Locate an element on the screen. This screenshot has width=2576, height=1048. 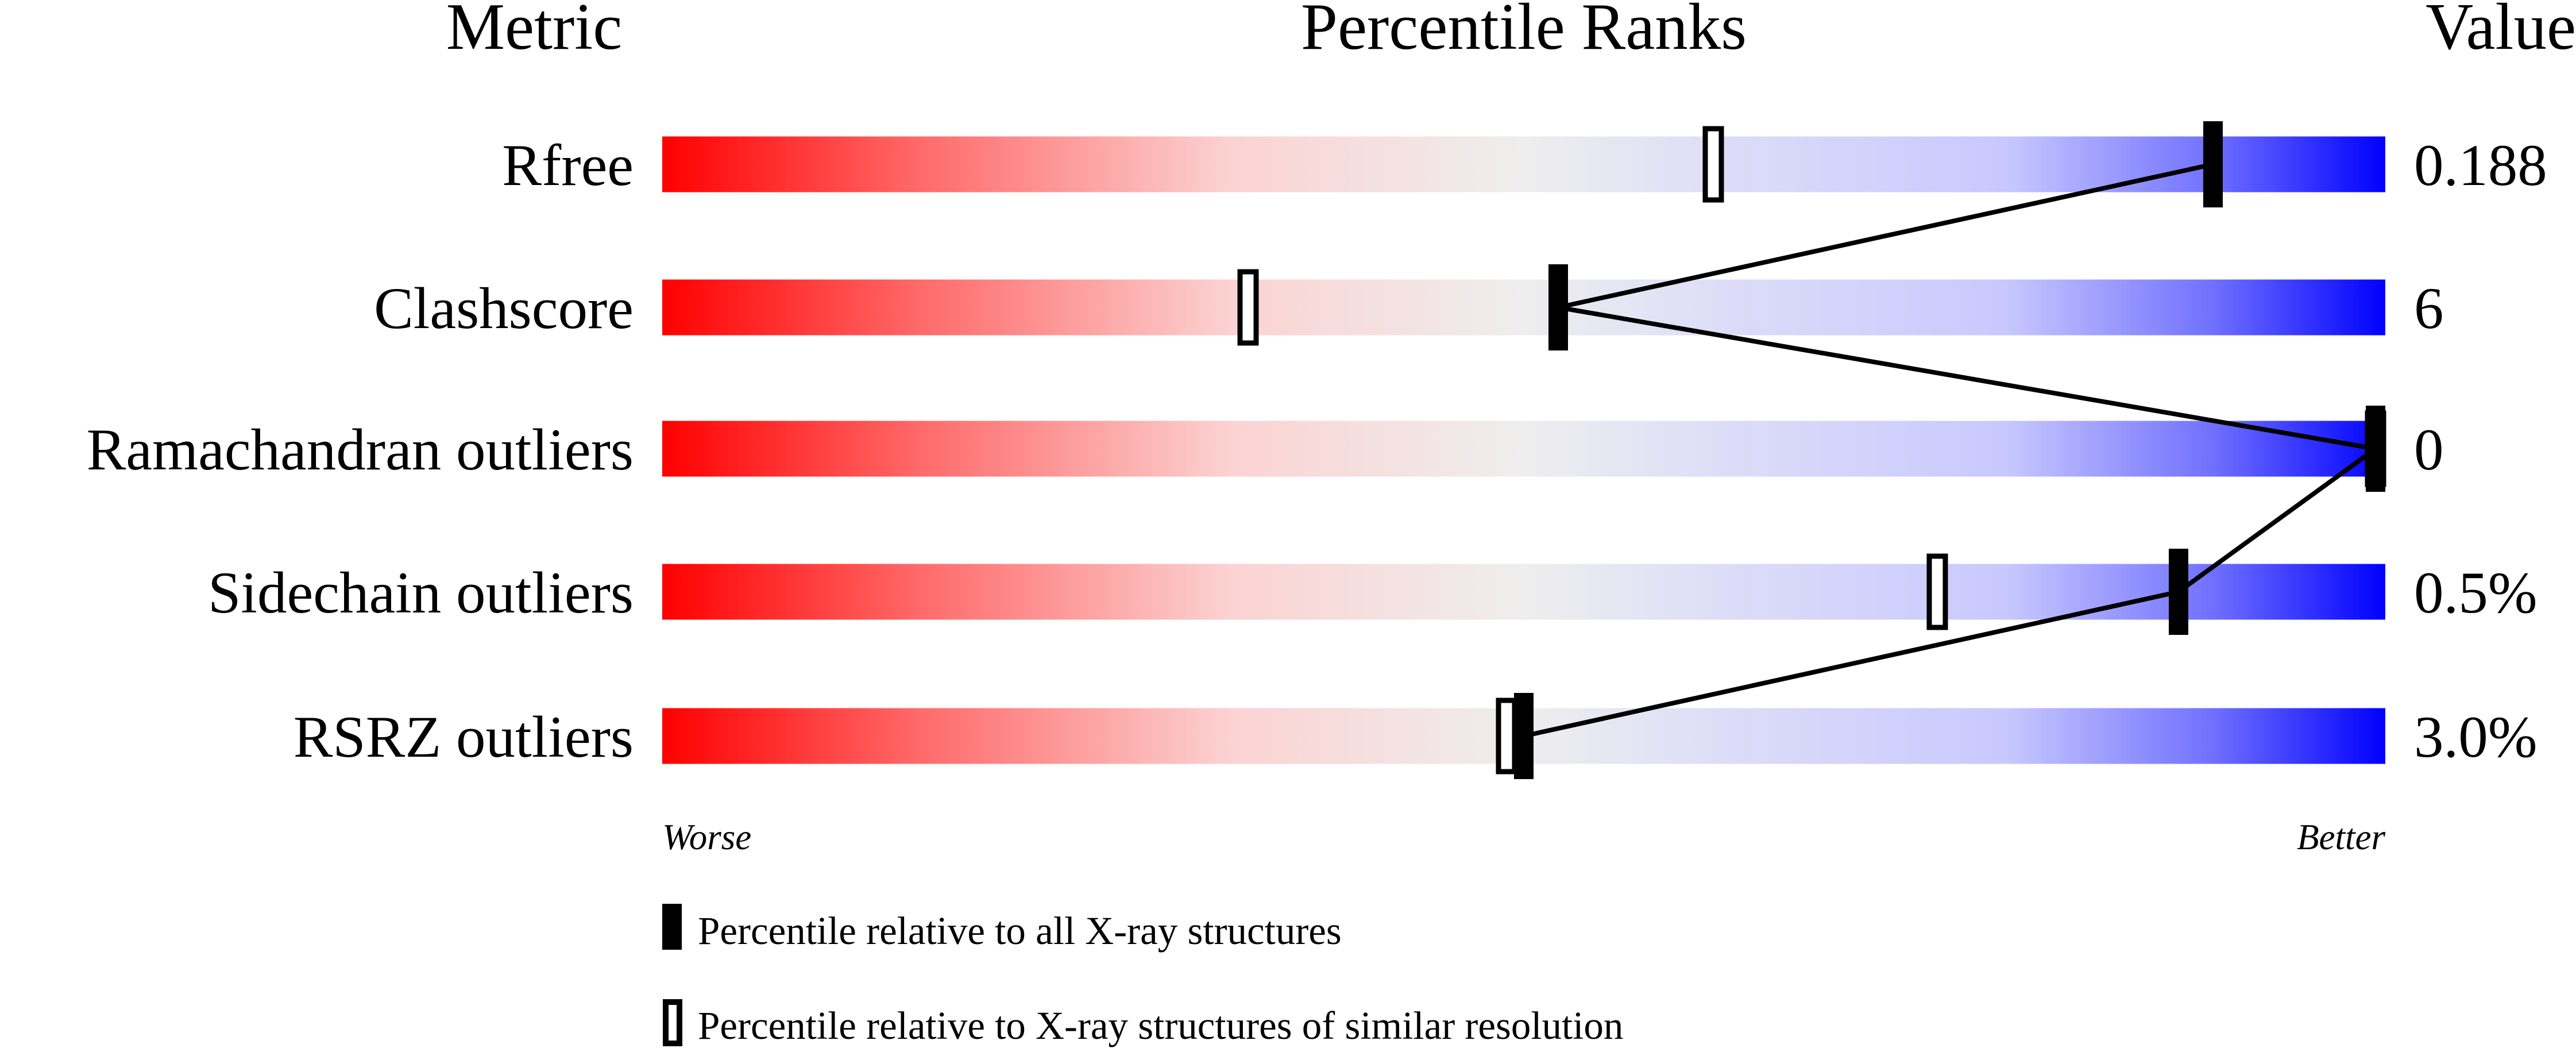
better-label: Better is located at coordinates (2341, 837).